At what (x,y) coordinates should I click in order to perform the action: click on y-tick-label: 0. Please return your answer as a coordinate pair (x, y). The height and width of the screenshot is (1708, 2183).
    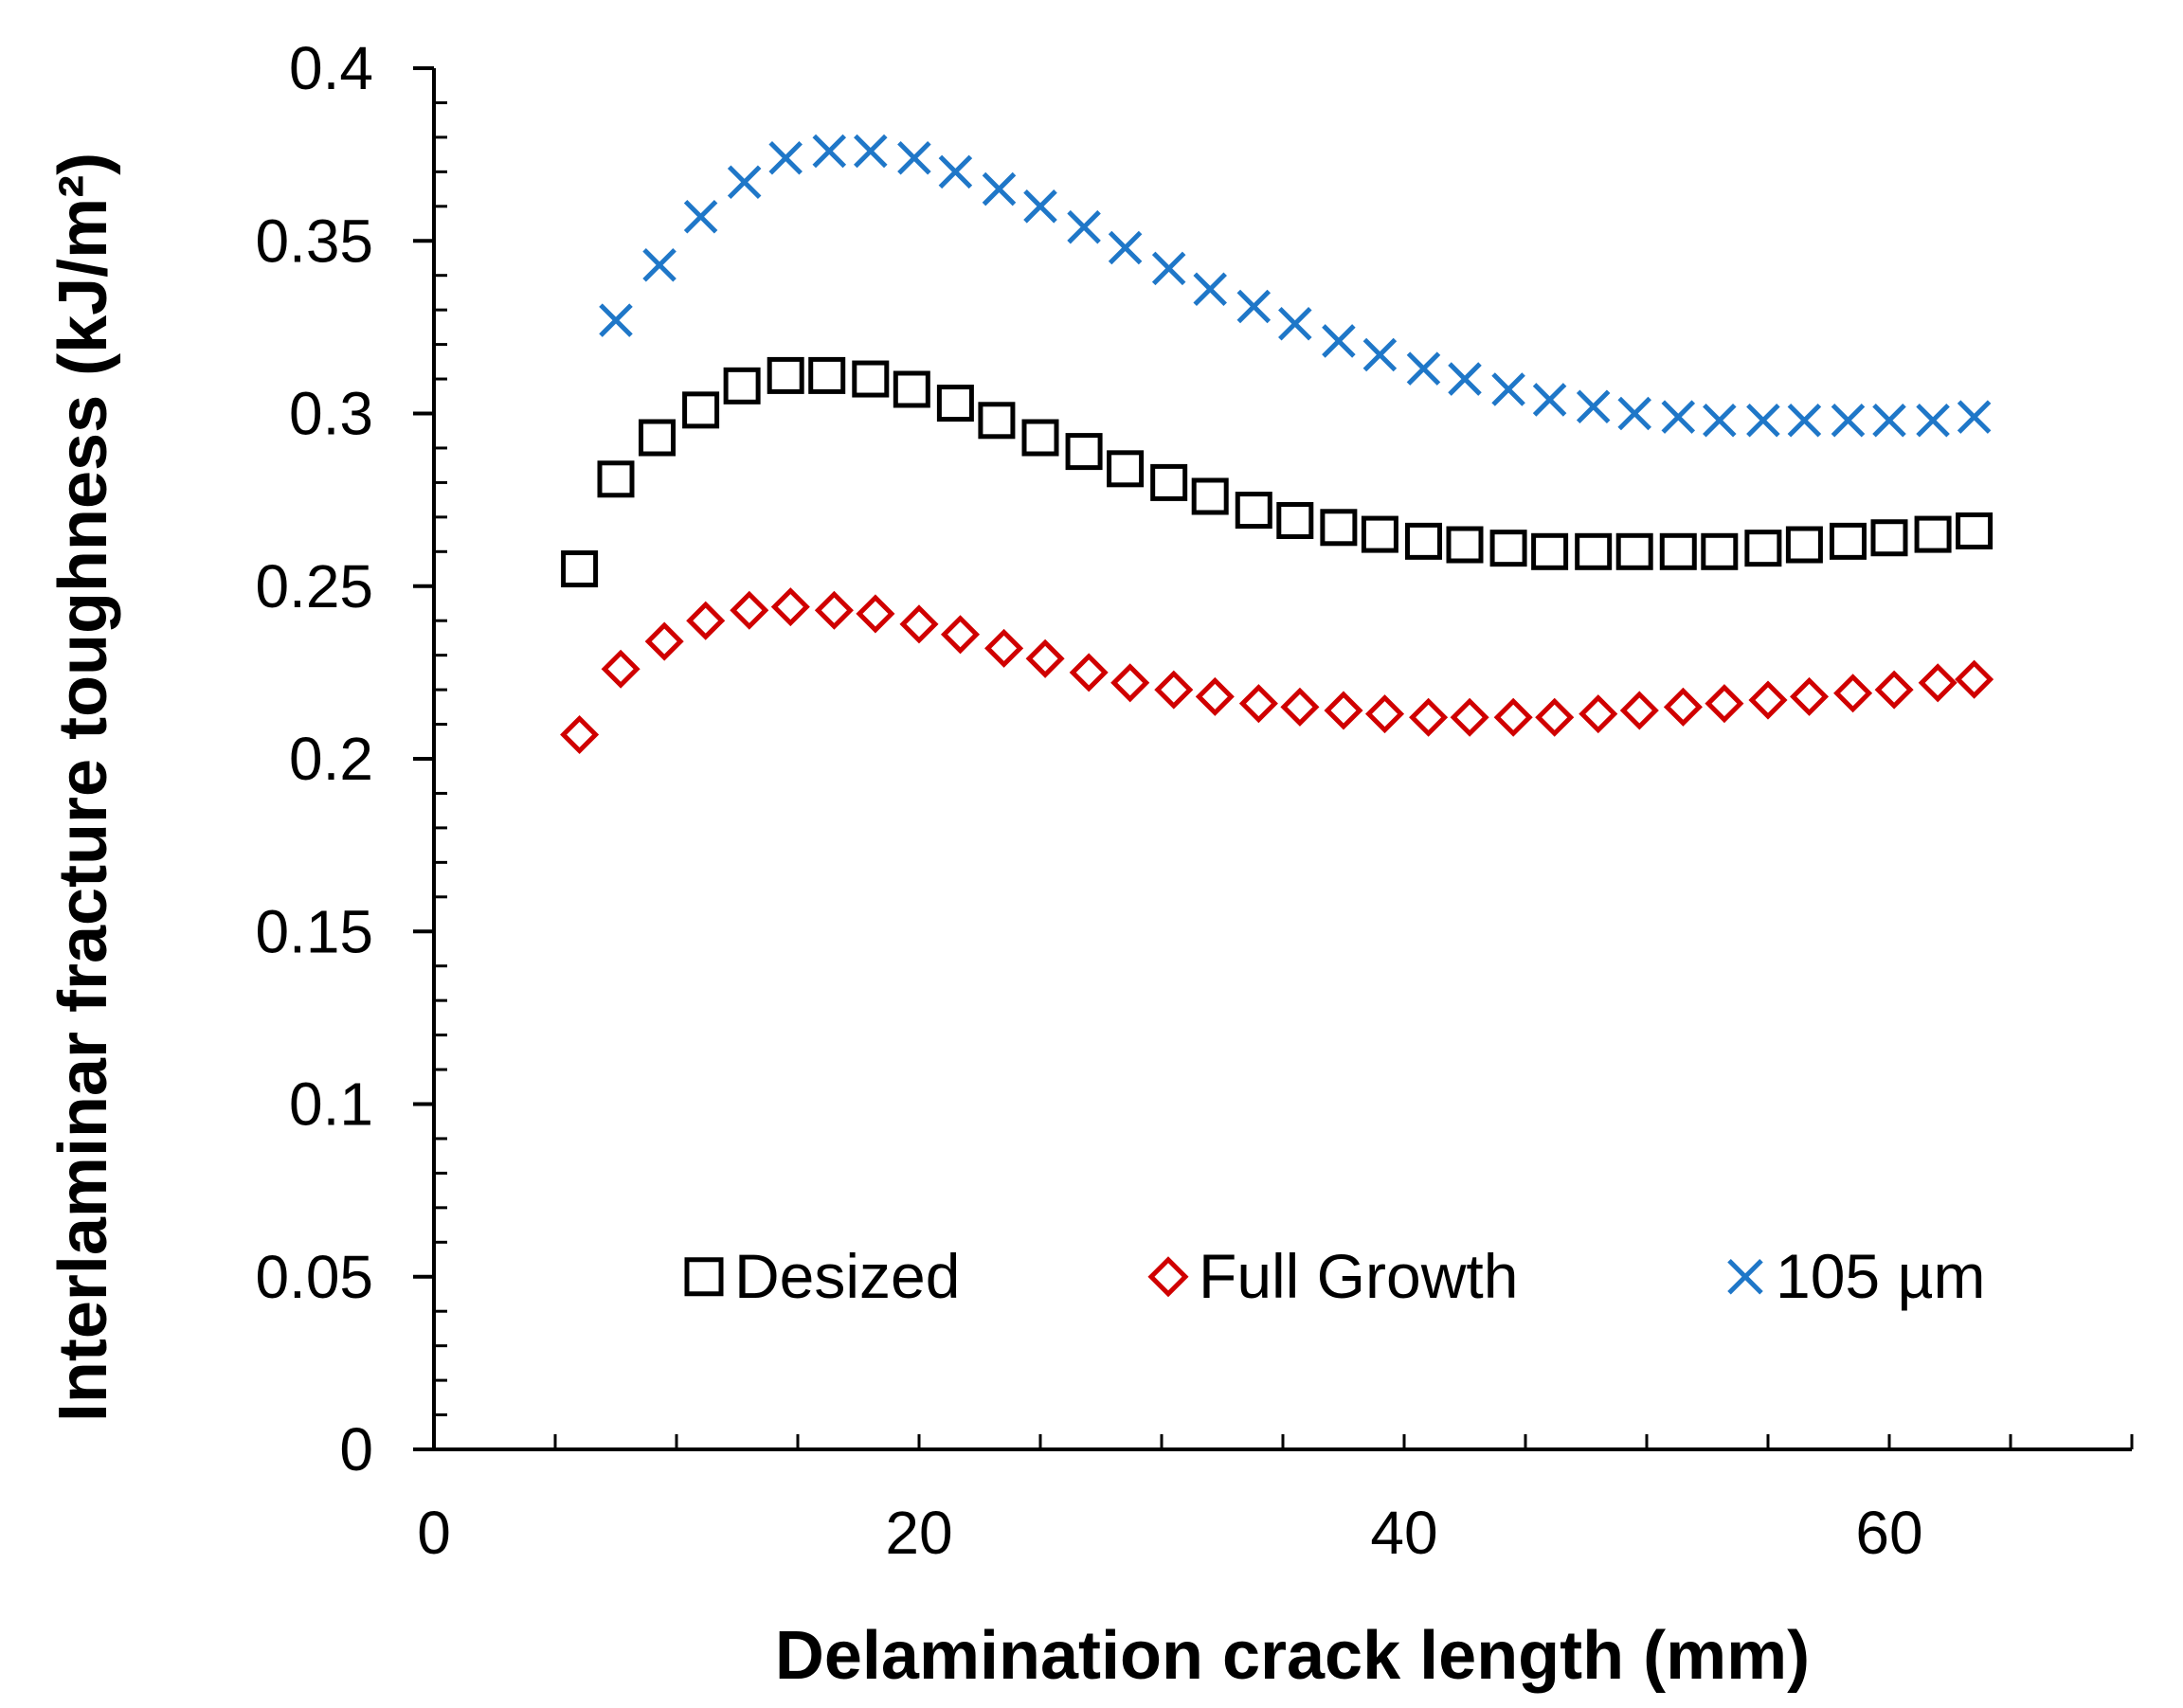
    Looking at the image, I should click on (356, 1449).